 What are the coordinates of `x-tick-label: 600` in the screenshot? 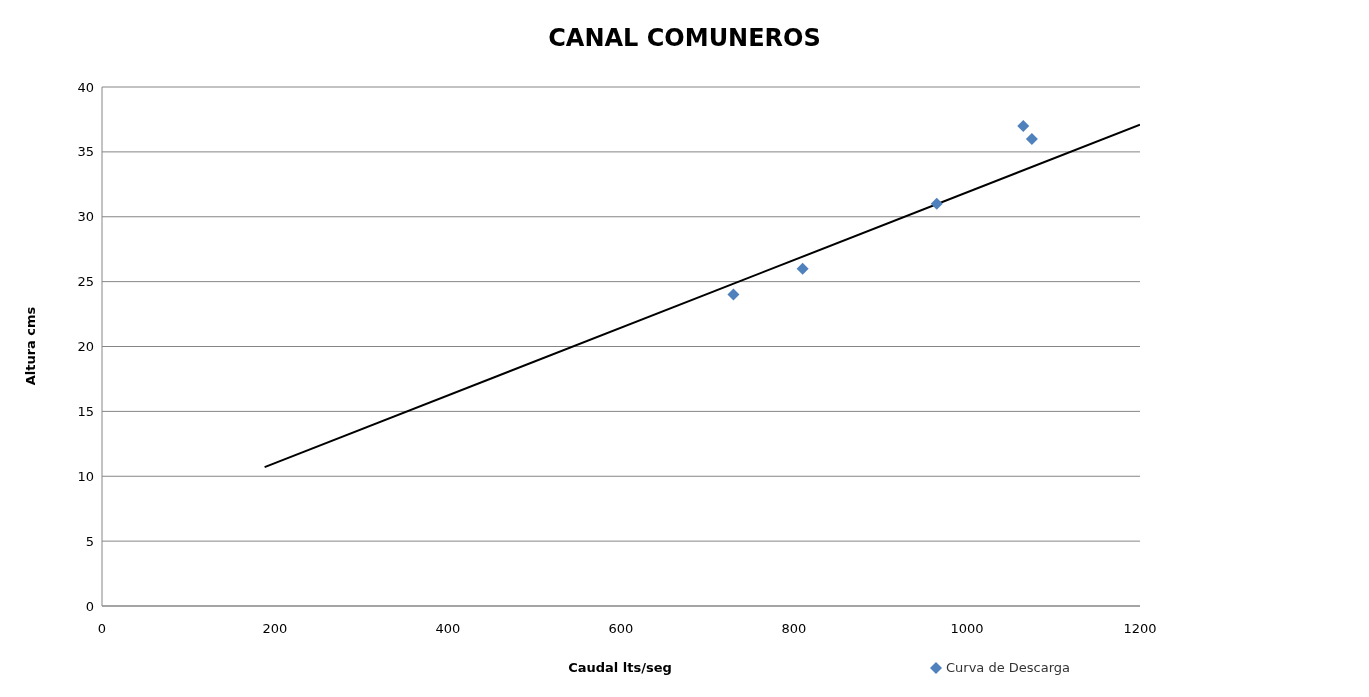 It's located at (621, 629).